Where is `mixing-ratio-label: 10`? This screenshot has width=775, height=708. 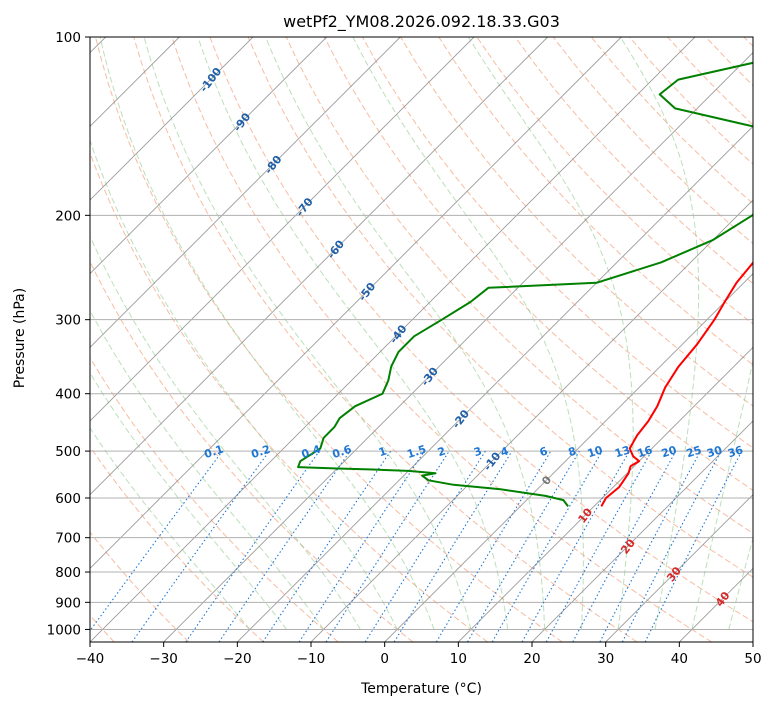 mixing-ratio-label: 10 is located at coordinates (595, 451).